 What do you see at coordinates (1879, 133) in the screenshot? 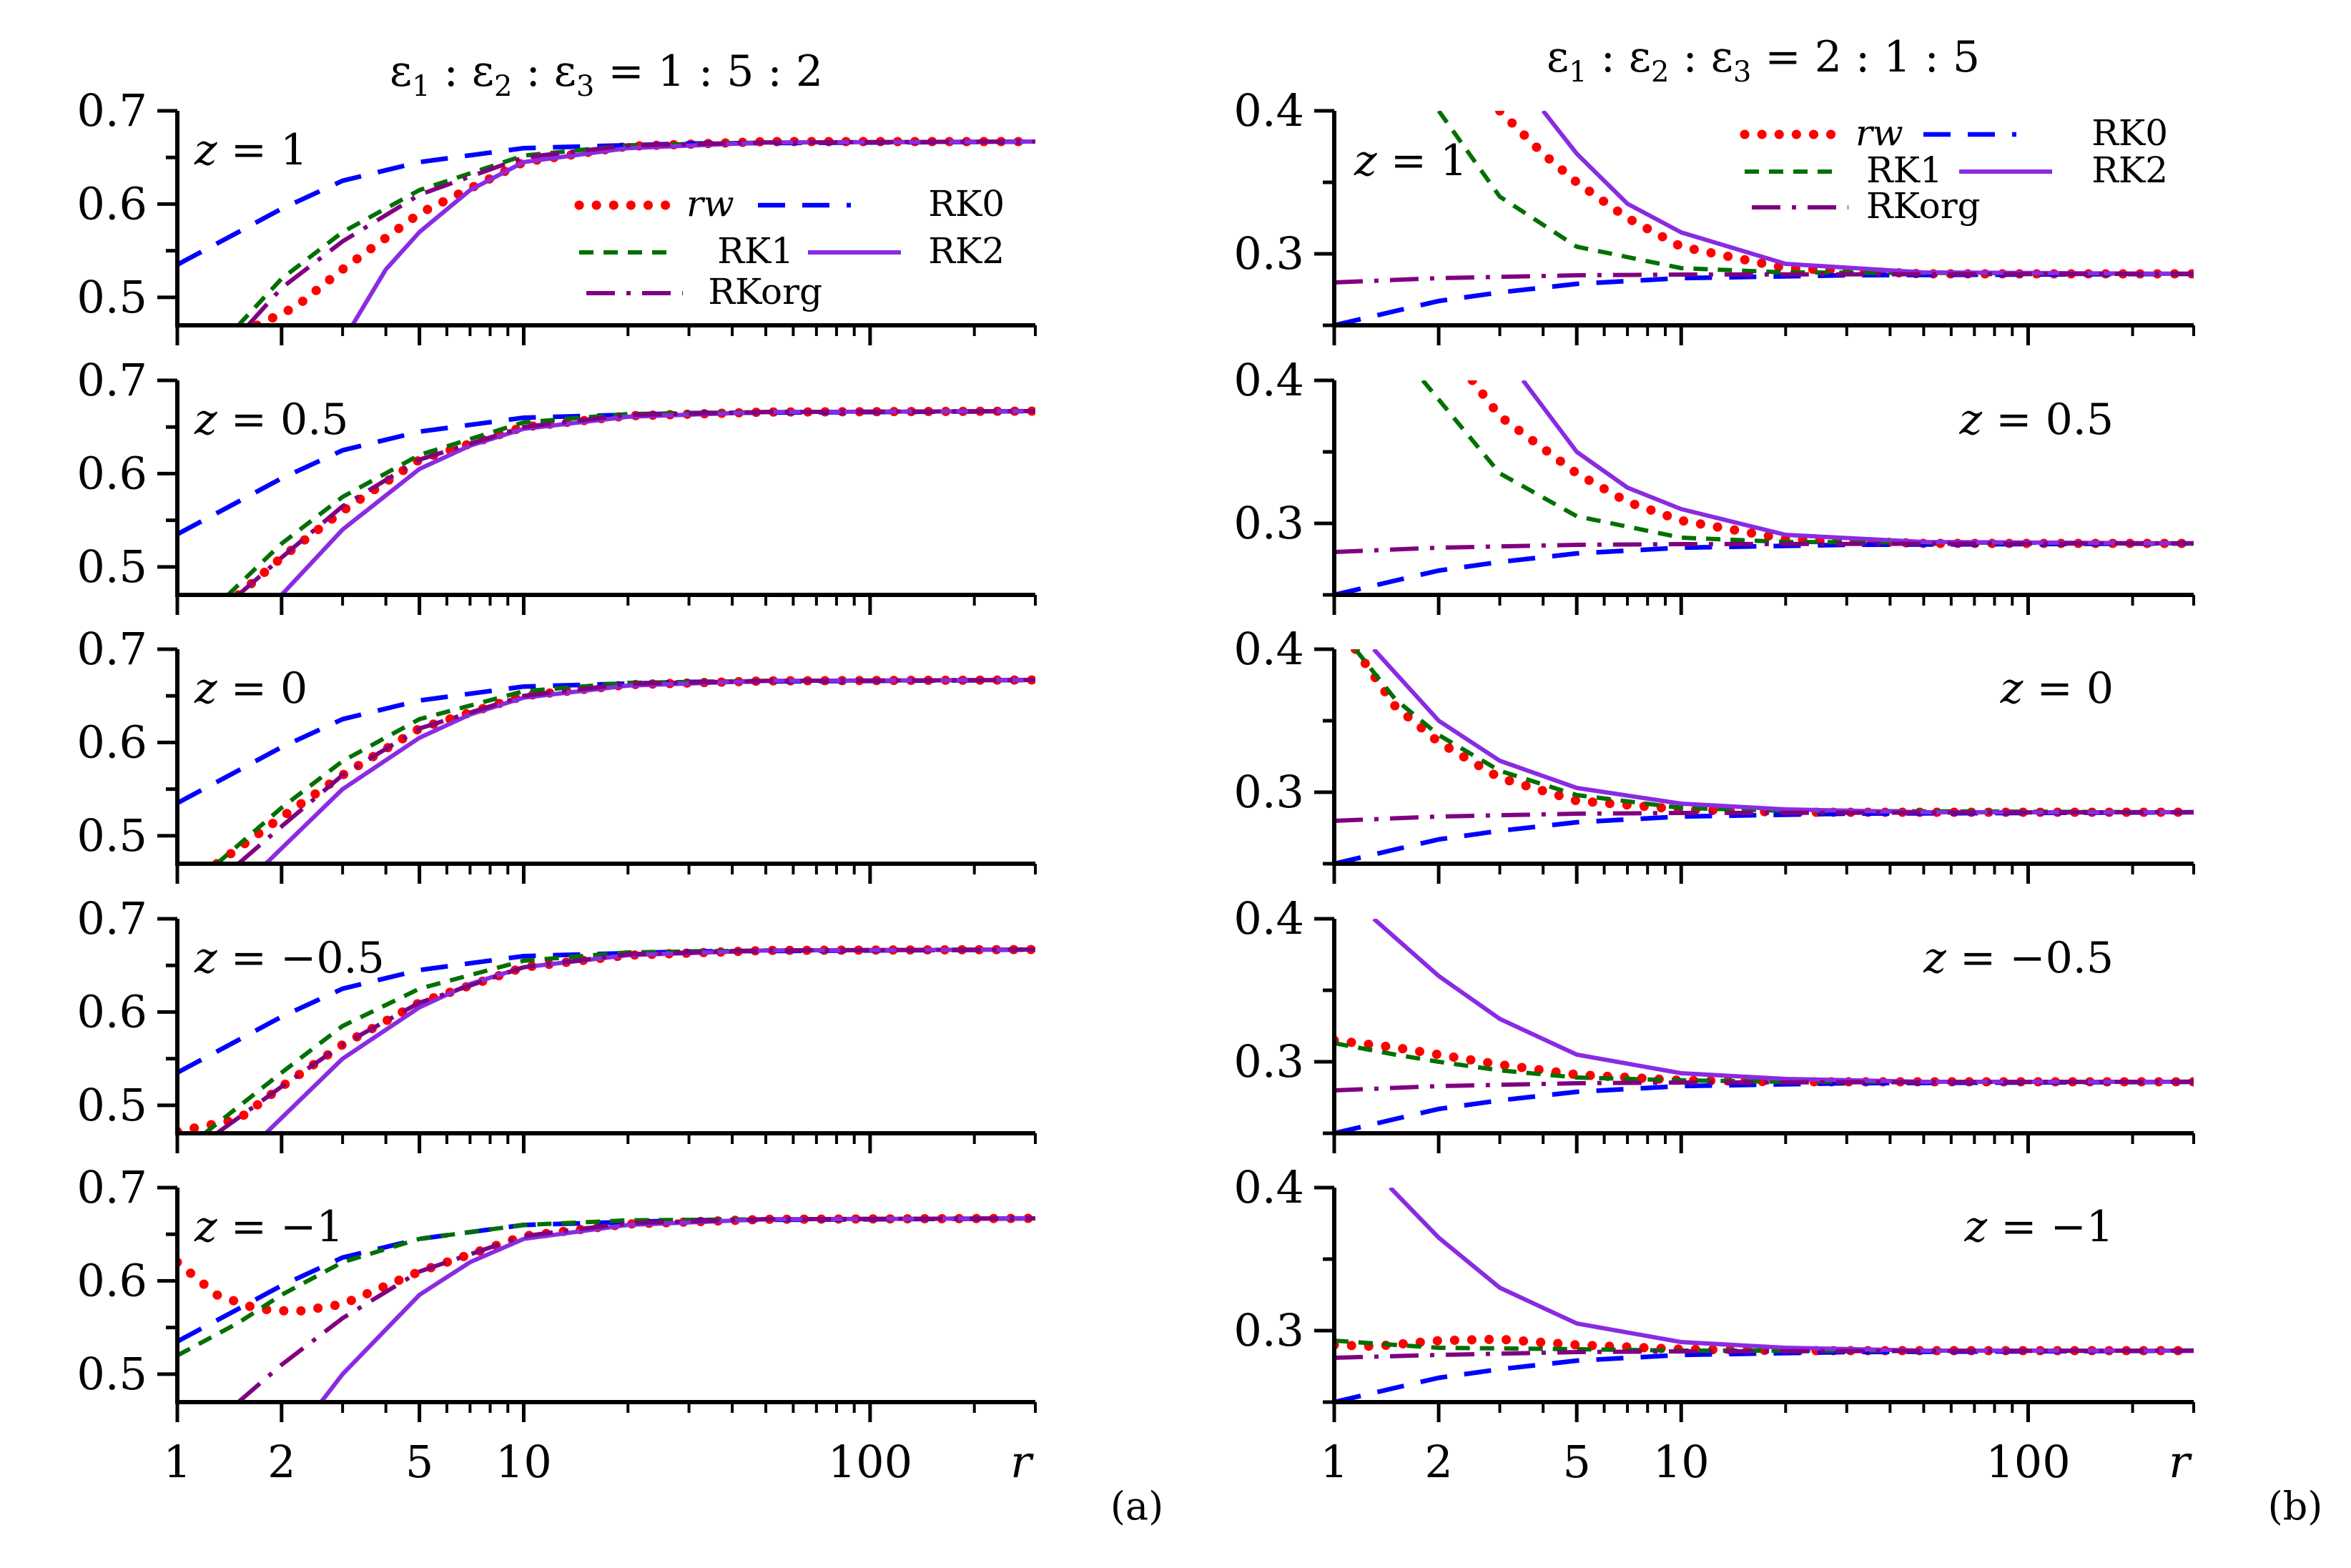
I see `legend-label-rw: rw` at bounding box center [1879, 133].